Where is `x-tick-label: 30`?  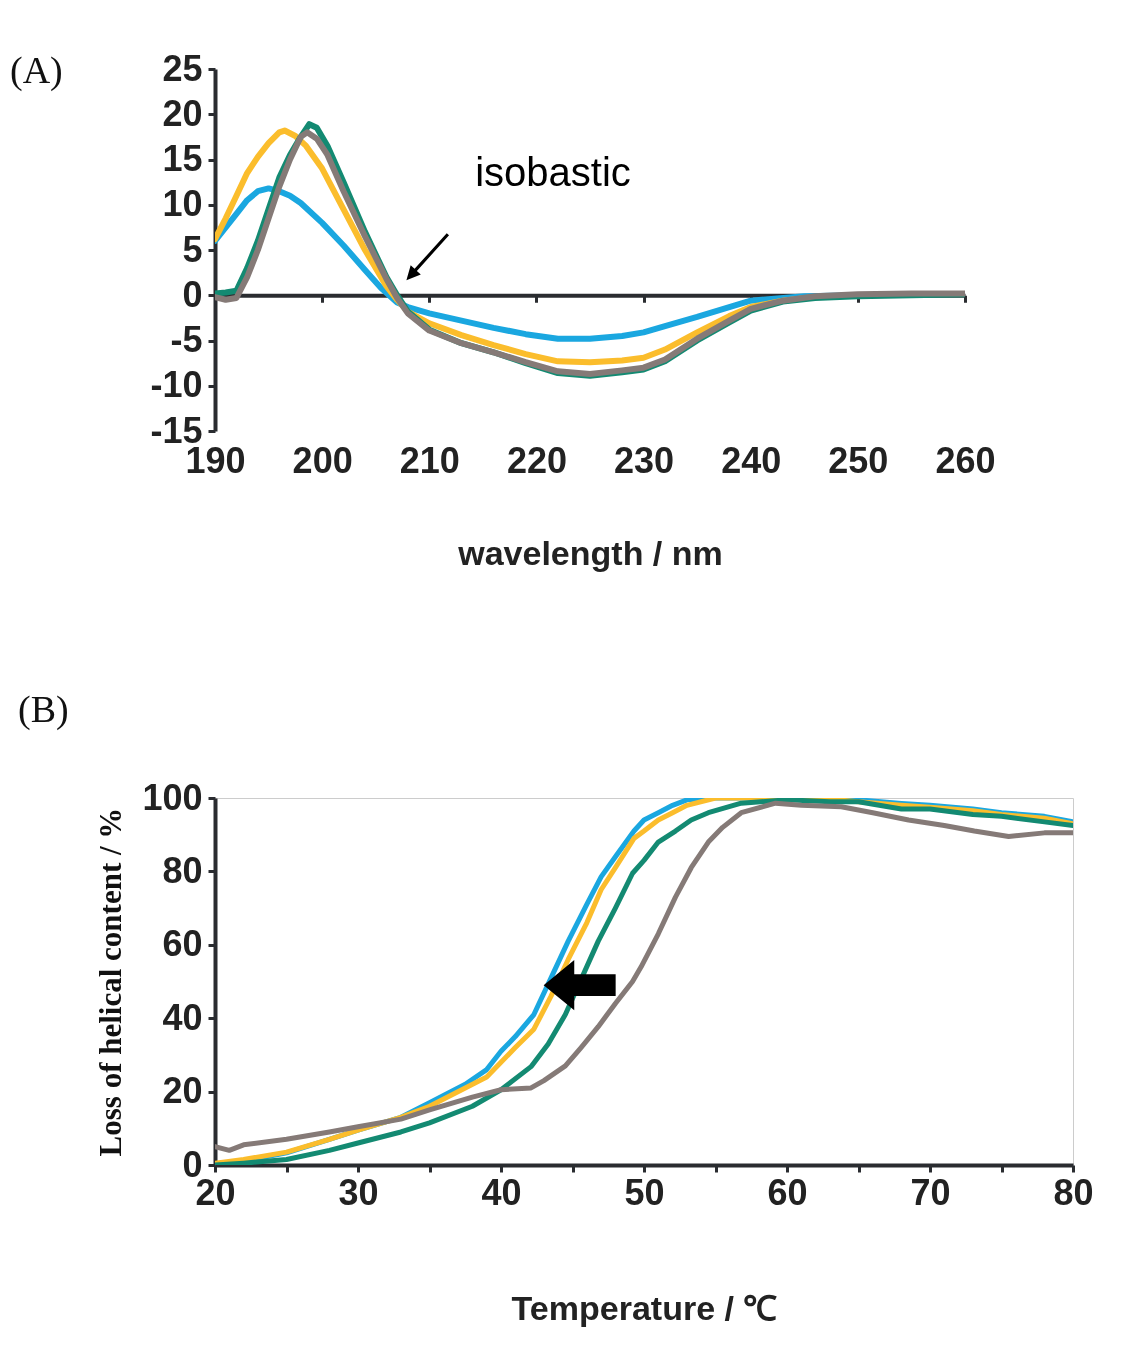
x-tick-label: 30 is located at coordinates (358, 1192).